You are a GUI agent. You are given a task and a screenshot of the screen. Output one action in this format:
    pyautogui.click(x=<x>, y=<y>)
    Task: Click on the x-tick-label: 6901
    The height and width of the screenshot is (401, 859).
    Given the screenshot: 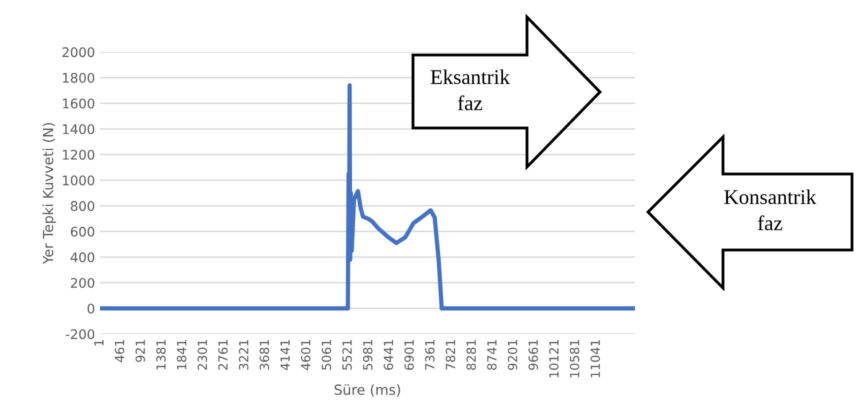 What is the action you would take?
    pyautogui.click(x=409, y=355)
    